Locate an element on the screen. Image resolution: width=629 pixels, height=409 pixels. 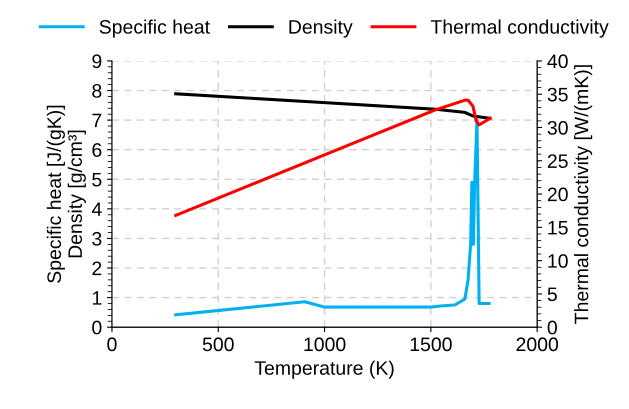
x-tick-label: 2000 is located at coordinates (537, 344).